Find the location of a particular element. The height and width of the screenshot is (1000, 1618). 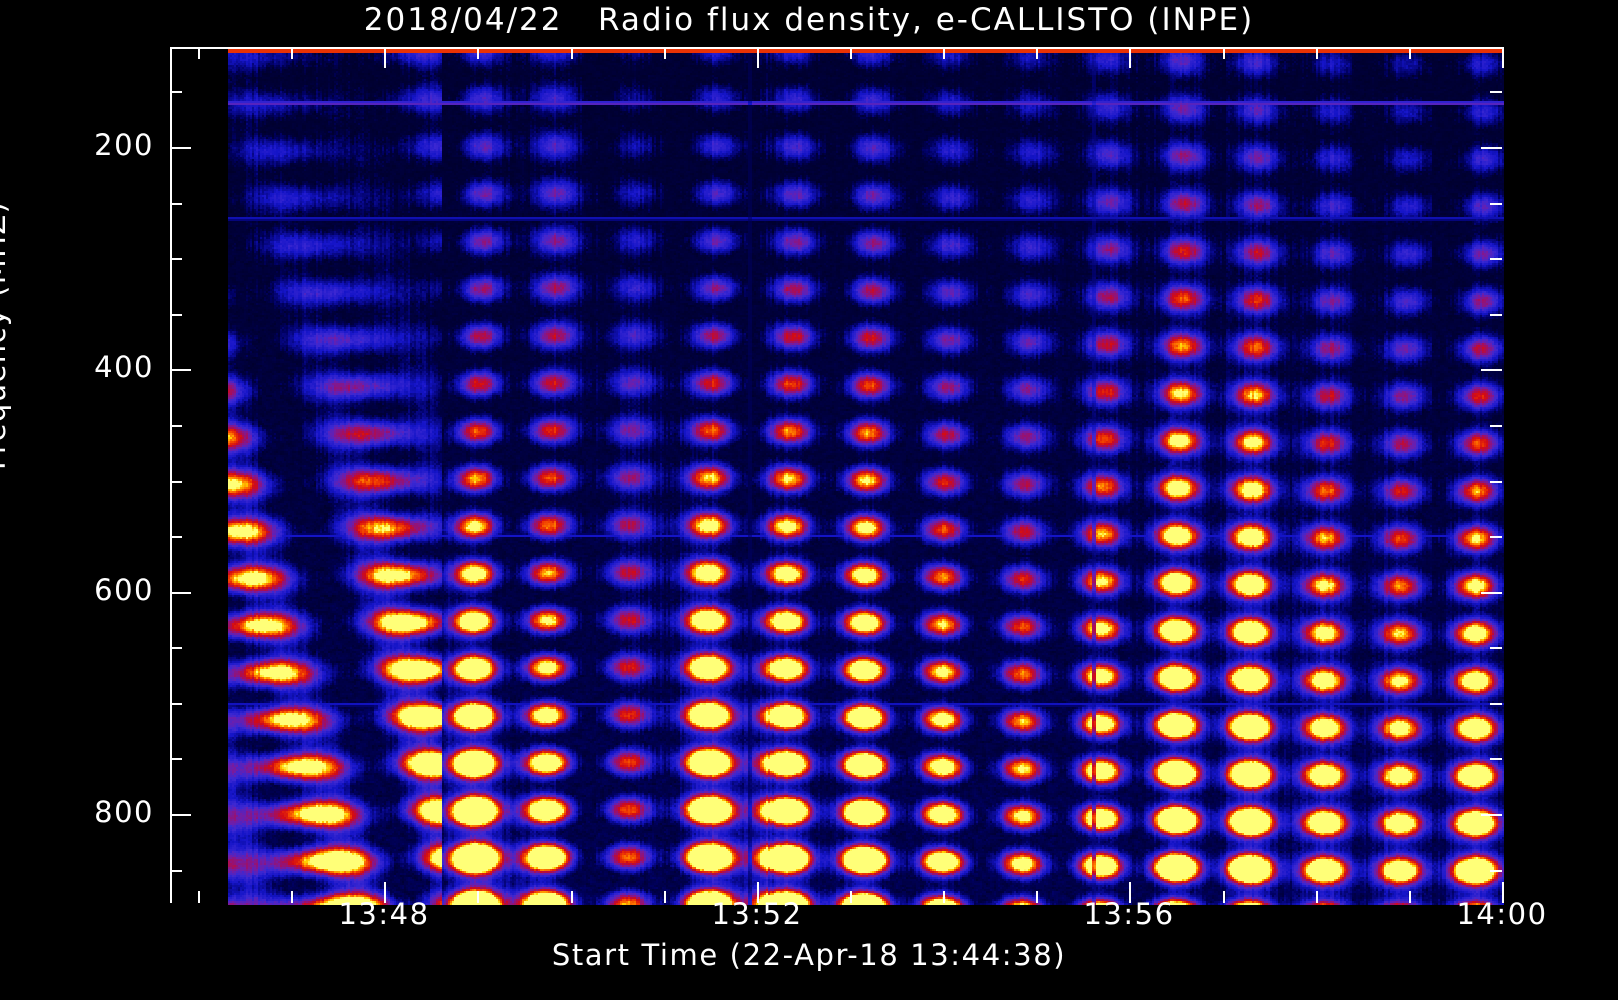

x-axis-title: Start Time (22-Apr-18 13:44:38) is located at coordinates (809, 955).